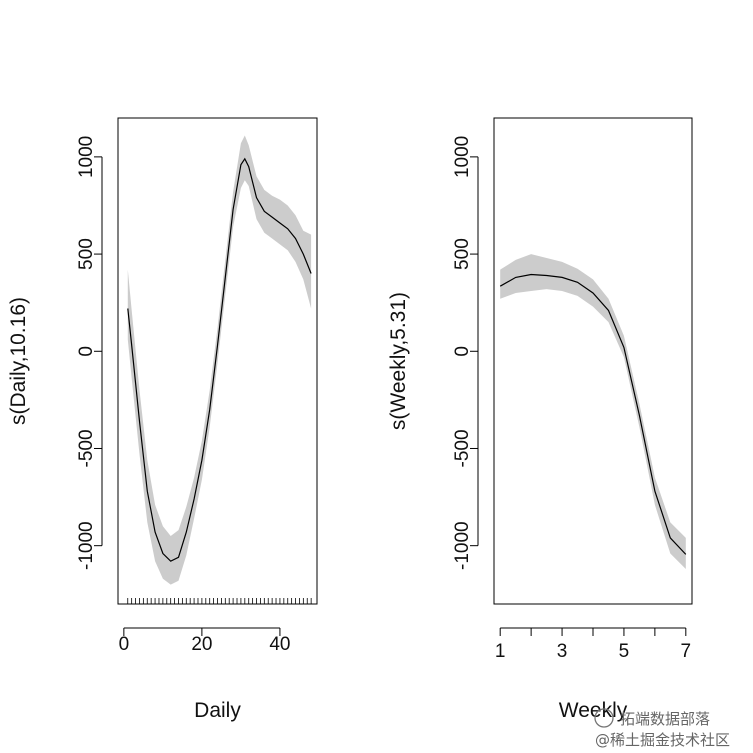 Image resolution: width=753 pixels, height=753 pixels. Describe the element at coordinates (624, 651) in the screenshot. I see `x-tick-label: 5` at that location.